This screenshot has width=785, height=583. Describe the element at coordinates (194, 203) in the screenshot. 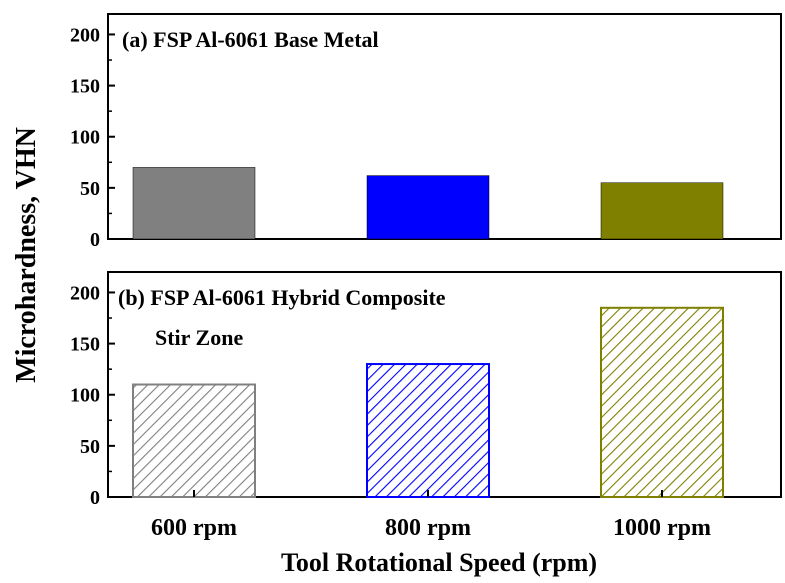

I see `panel-a-bar-600-rpm` at that location.